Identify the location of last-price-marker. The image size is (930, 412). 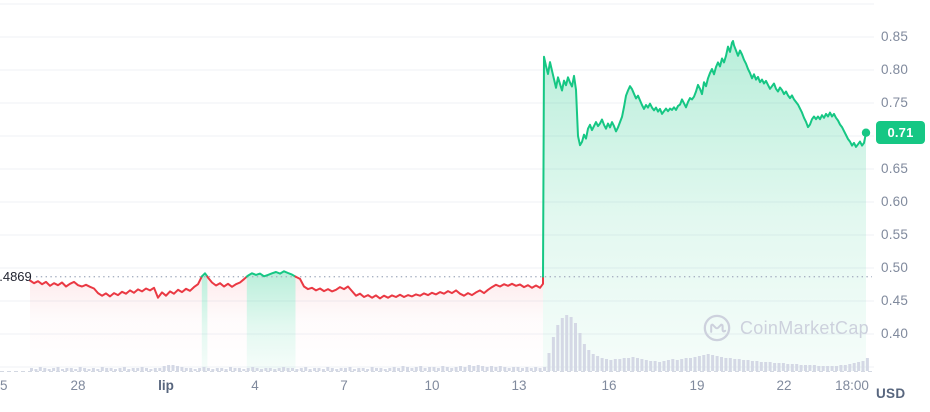
(866, 132).